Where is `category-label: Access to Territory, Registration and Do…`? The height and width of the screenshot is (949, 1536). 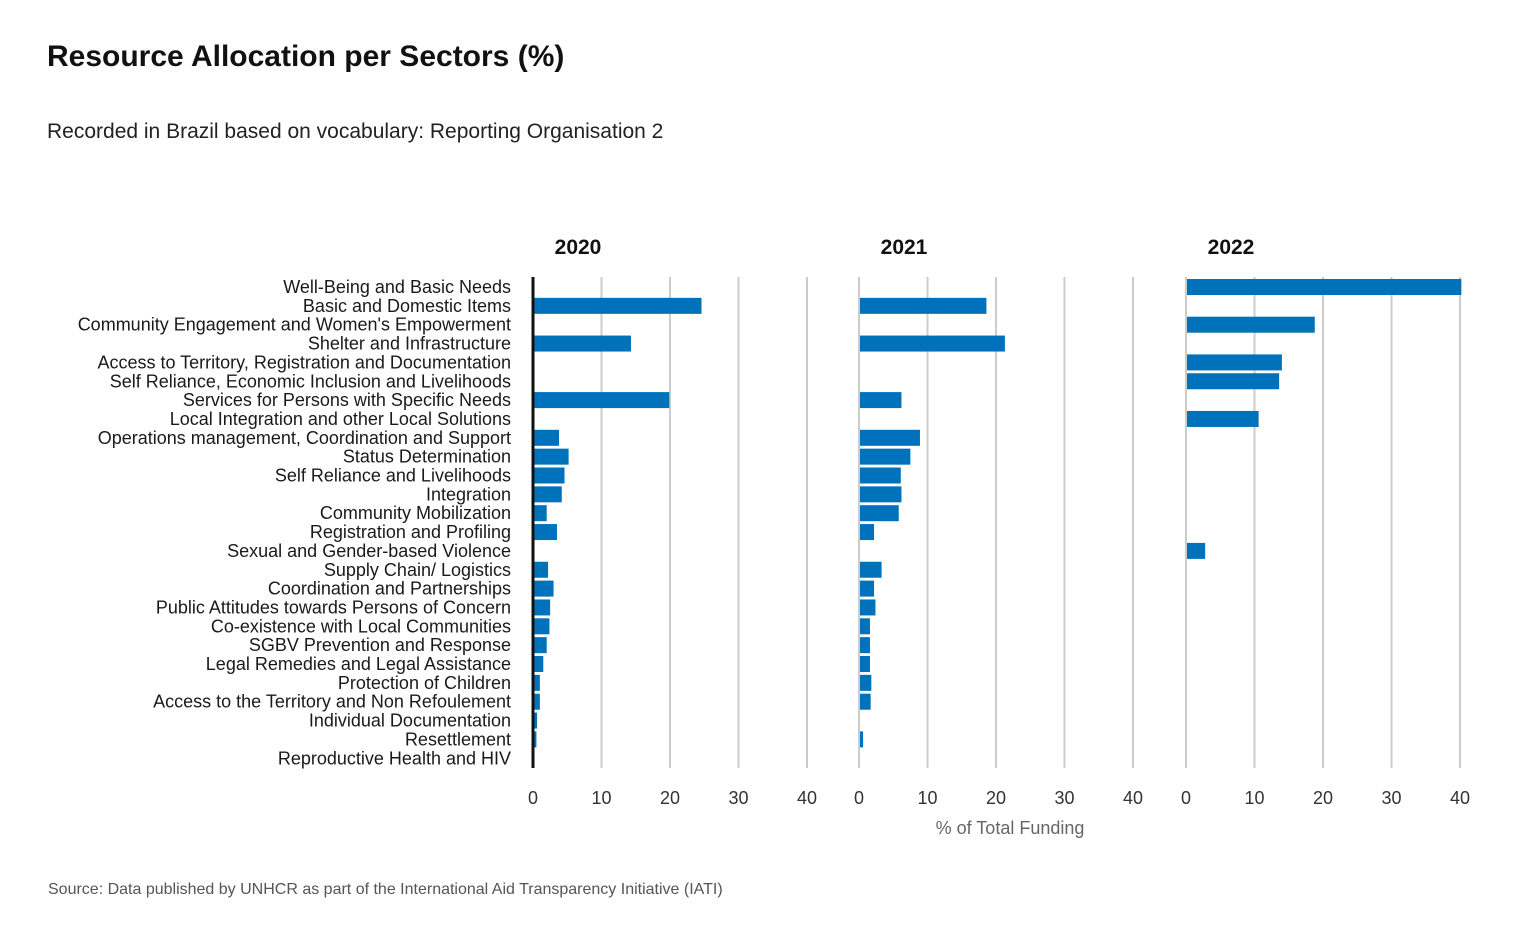
category-label: Access to Territory, Registration and Do… is located at coordinates (304, 362).